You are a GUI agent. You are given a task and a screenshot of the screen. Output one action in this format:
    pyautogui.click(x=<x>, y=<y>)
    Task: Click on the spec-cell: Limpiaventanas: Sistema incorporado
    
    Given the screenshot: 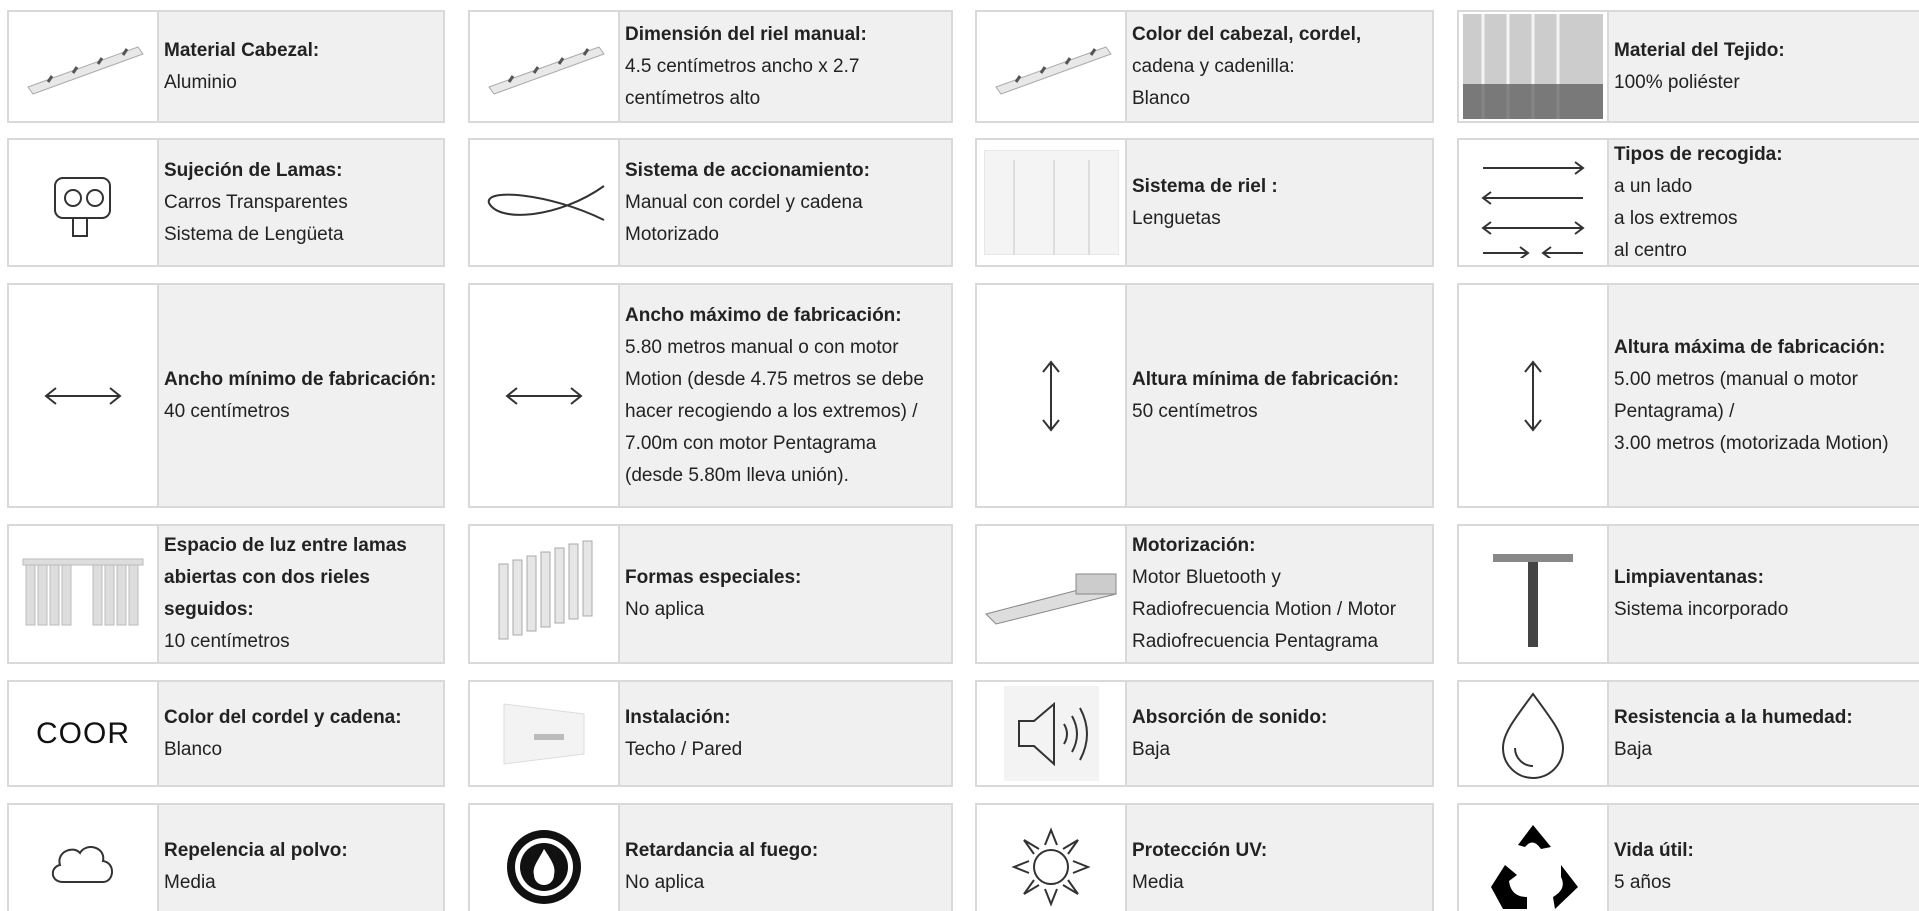 What is the action you would take?
    pyautogui.click(x=1688, y=594)
    